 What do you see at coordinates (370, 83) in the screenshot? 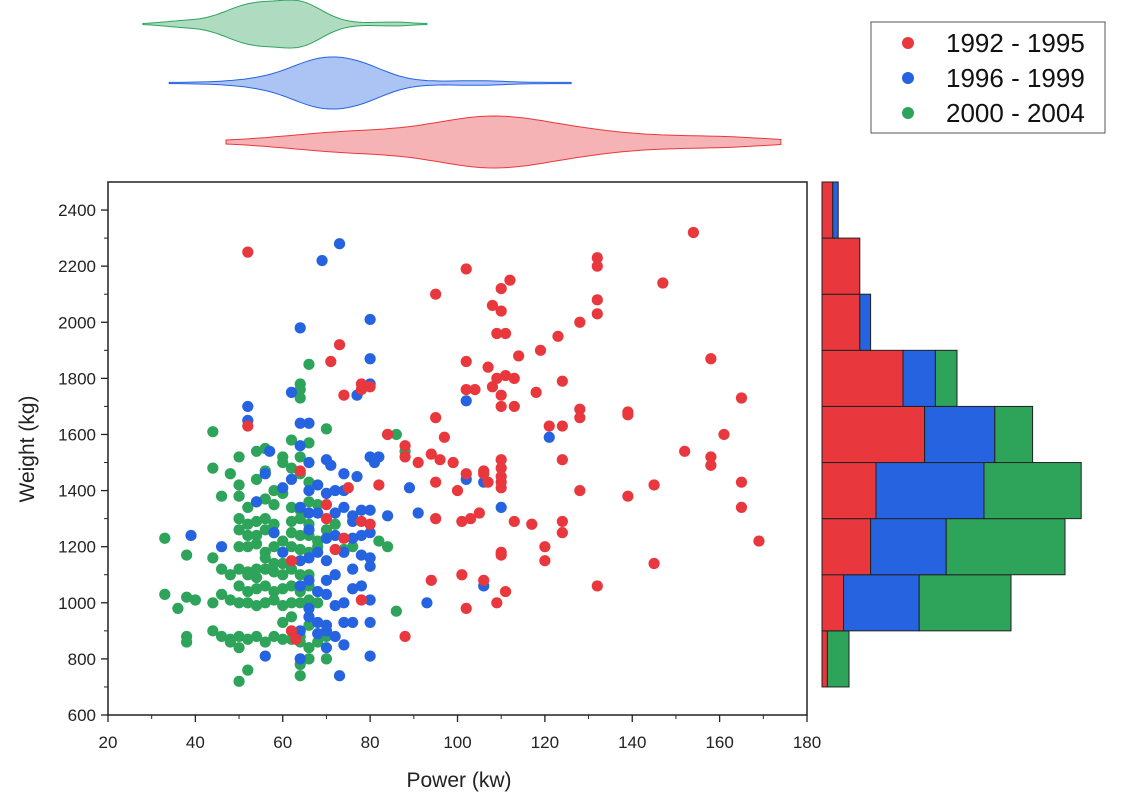
I see `violin-1996-1999` at bounding box center [370, 83].